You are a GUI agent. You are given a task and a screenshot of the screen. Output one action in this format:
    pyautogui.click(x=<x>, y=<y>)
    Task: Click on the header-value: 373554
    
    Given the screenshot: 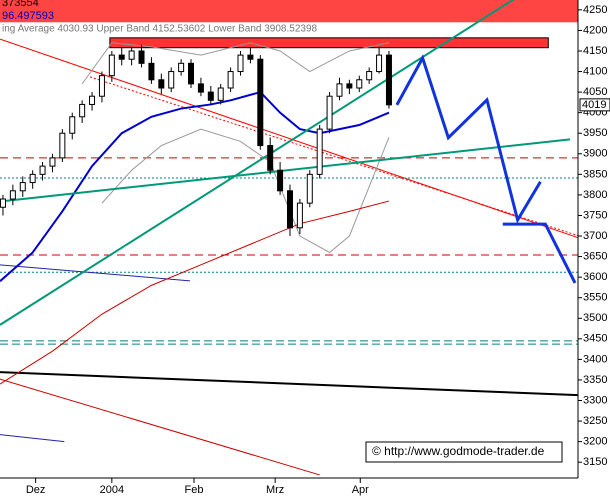 What is the action you would take?
    pyautogui.click(x=20, y=4)
    